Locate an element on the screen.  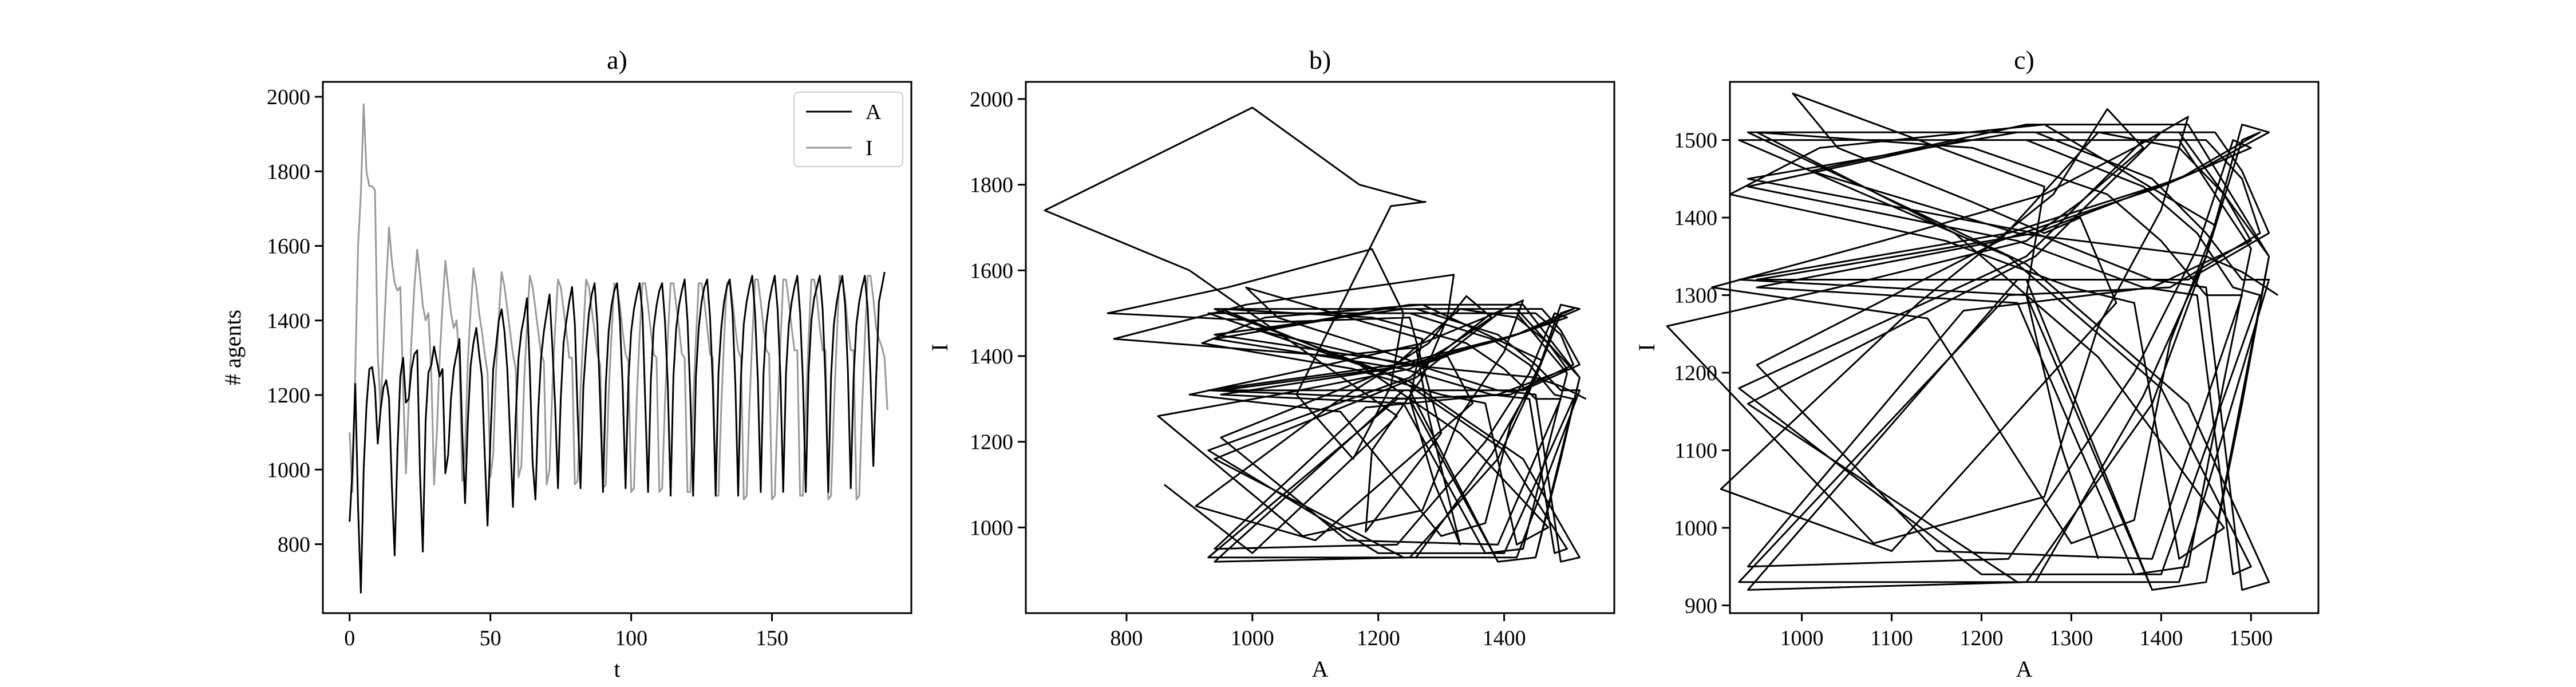
panel-a-ytick-label: 1600 is located at coordinates (288, 247).